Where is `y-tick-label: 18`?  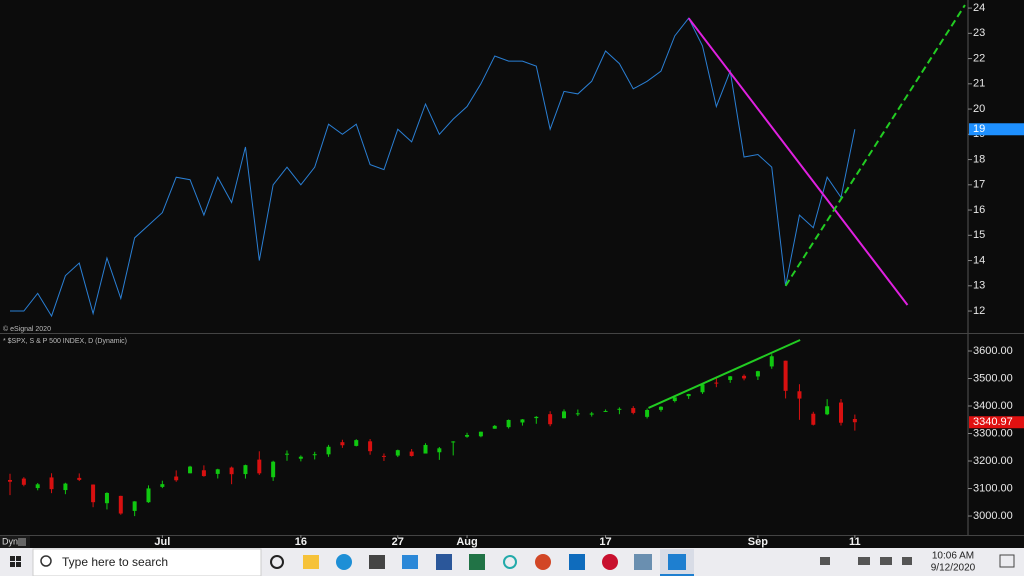
y-tick-label: 18 is located at coordinates (979, 159).